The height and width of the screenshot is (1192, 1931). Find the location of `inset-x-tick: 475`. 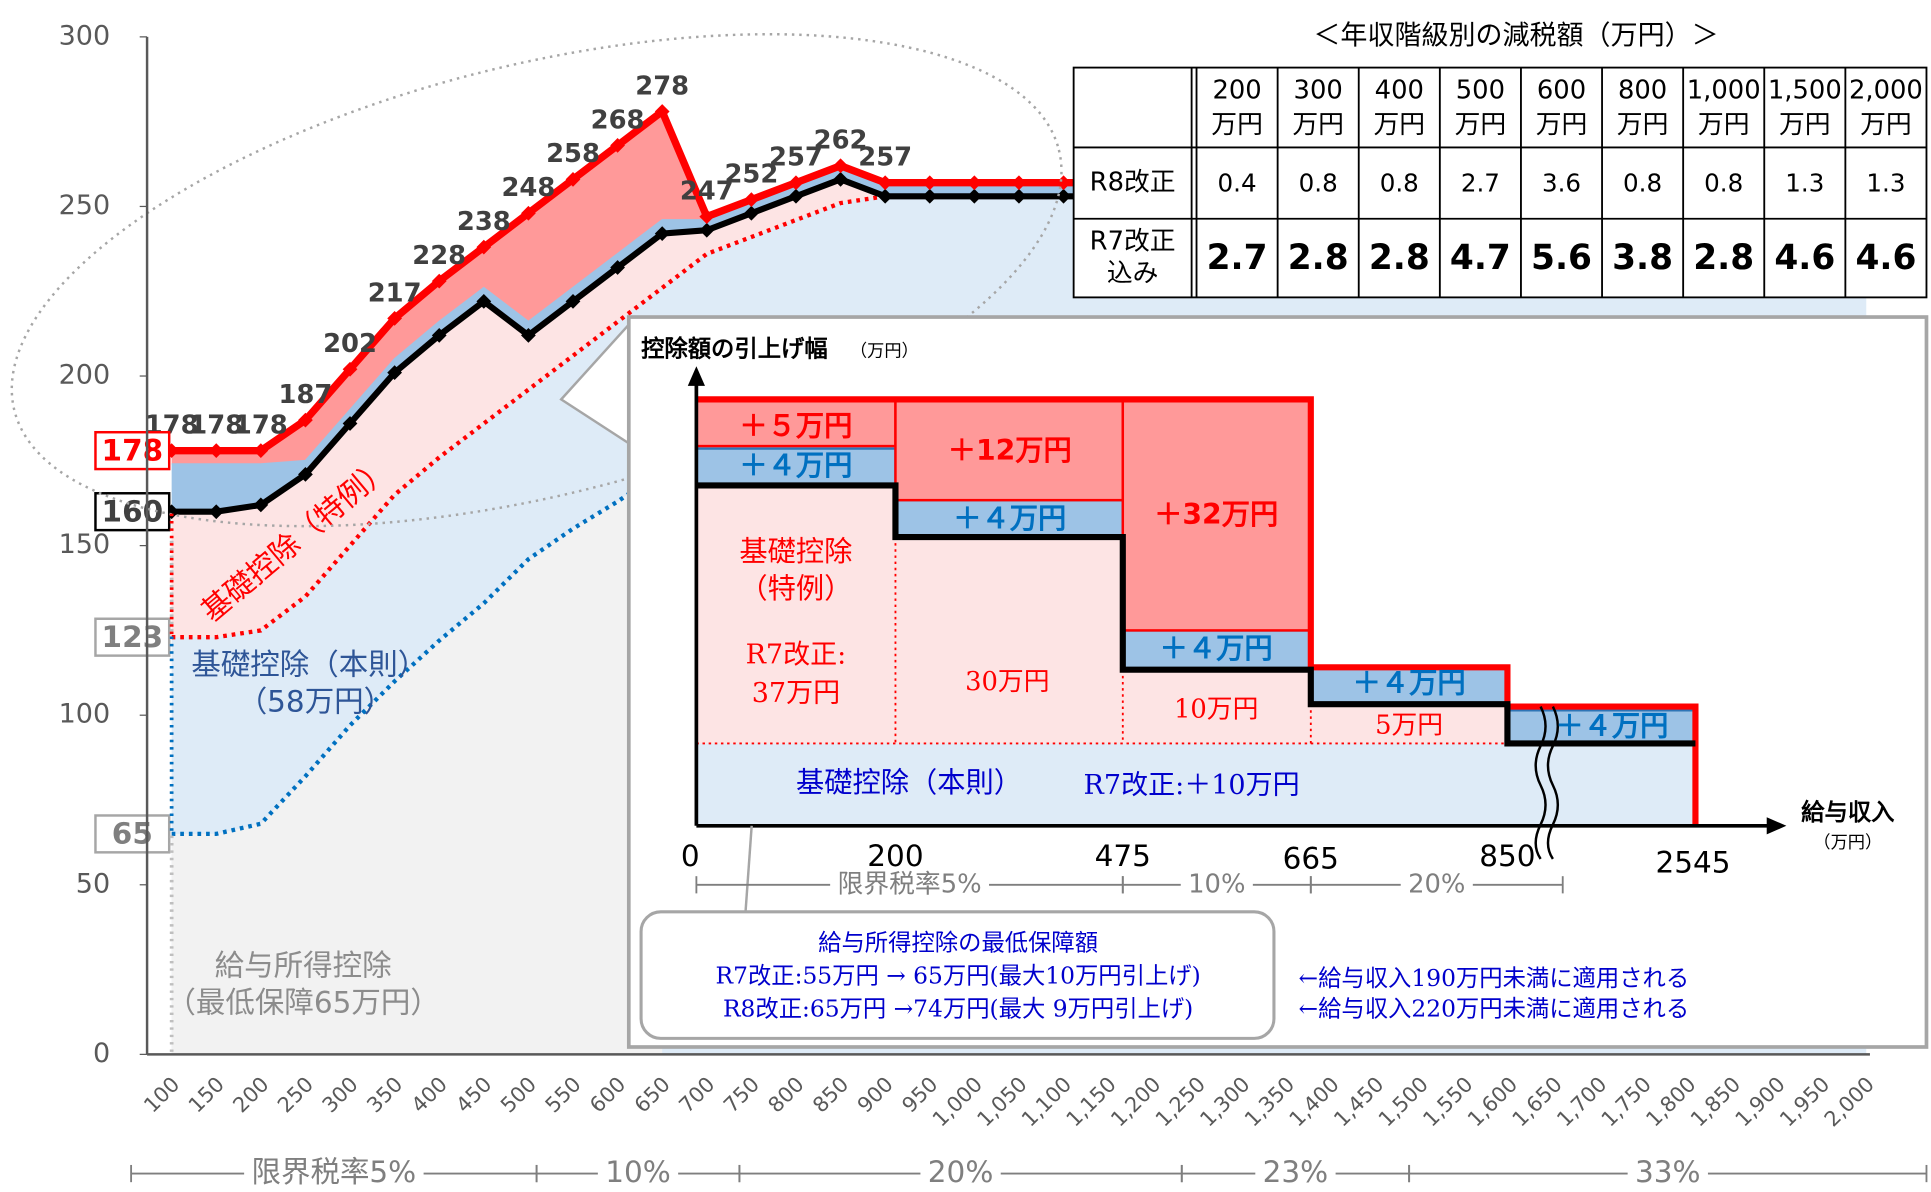

inset-x-tick: 475 is located at coordinates (1123, 856).